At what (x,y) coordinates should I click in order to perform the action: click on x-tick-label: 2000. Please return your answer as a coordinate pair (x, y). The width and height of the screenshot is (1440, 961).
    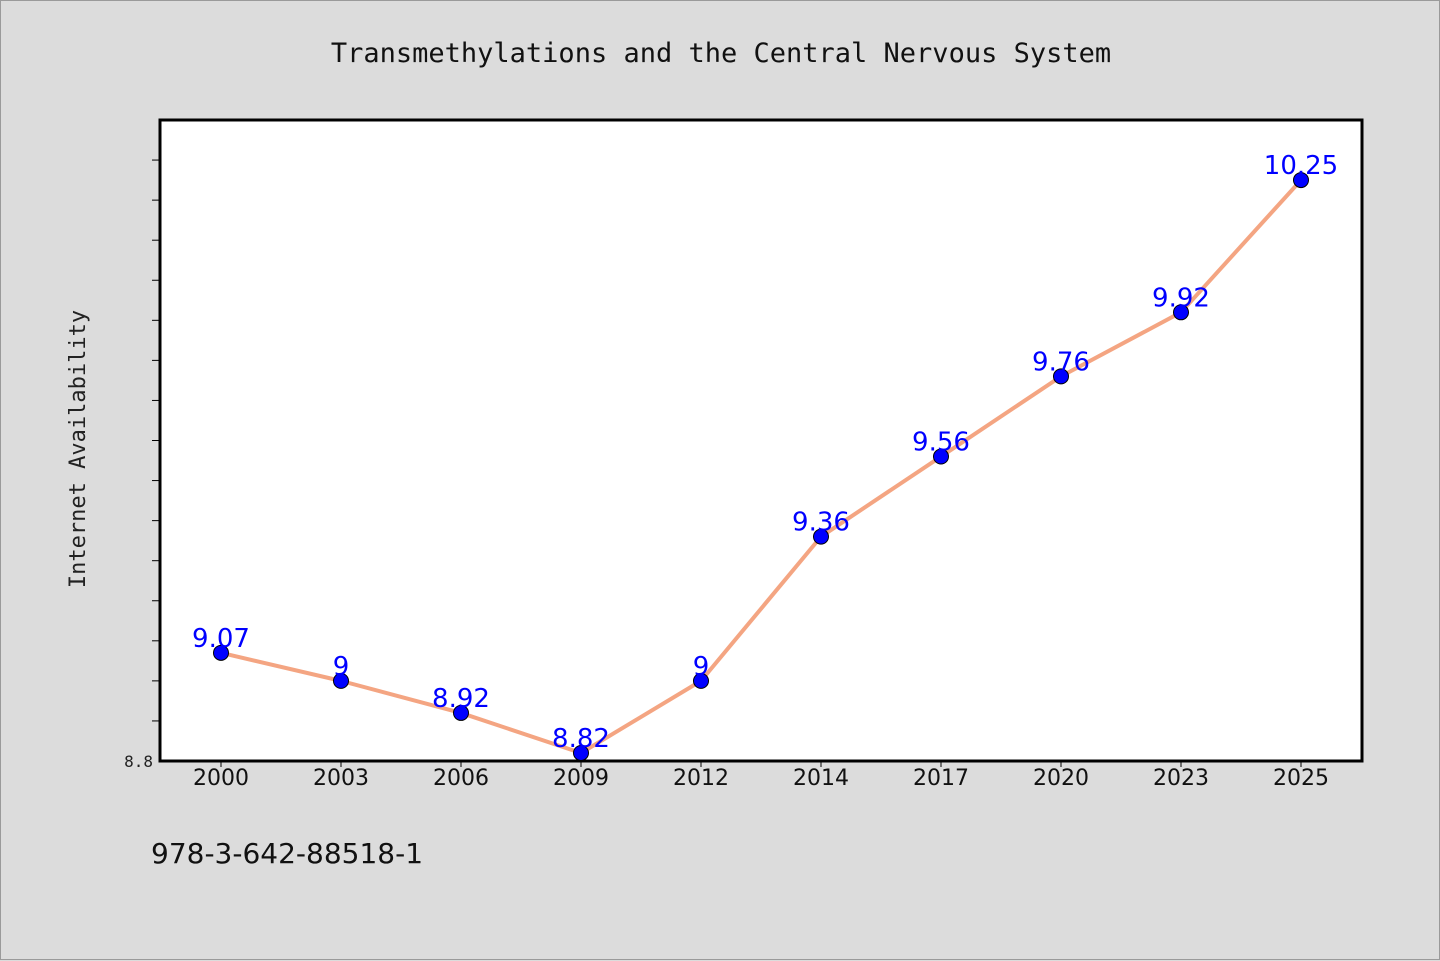
    Looking at the image, I should click on (221, 778).